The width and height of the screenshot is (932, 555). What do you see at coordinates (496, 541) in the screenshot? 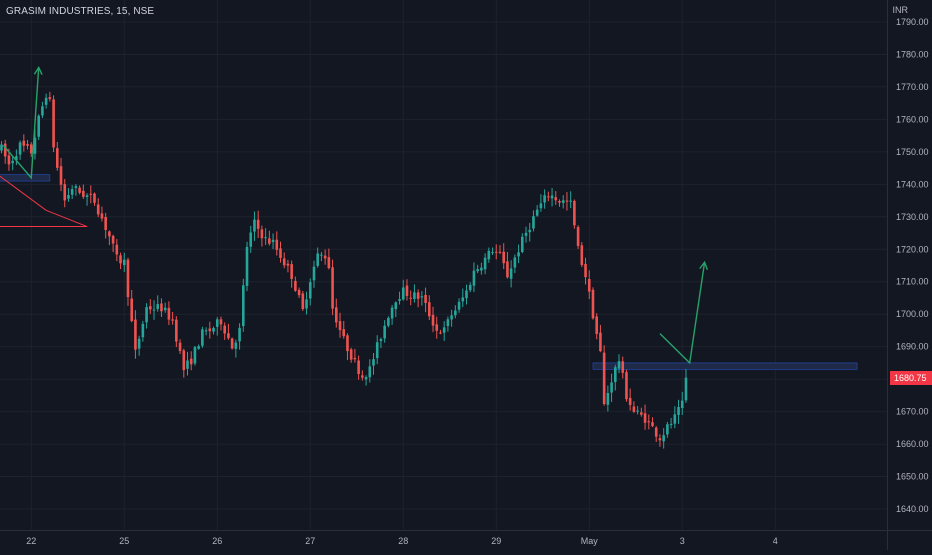
I see `x-tick-label: 29` at bounding box center [496, 541].